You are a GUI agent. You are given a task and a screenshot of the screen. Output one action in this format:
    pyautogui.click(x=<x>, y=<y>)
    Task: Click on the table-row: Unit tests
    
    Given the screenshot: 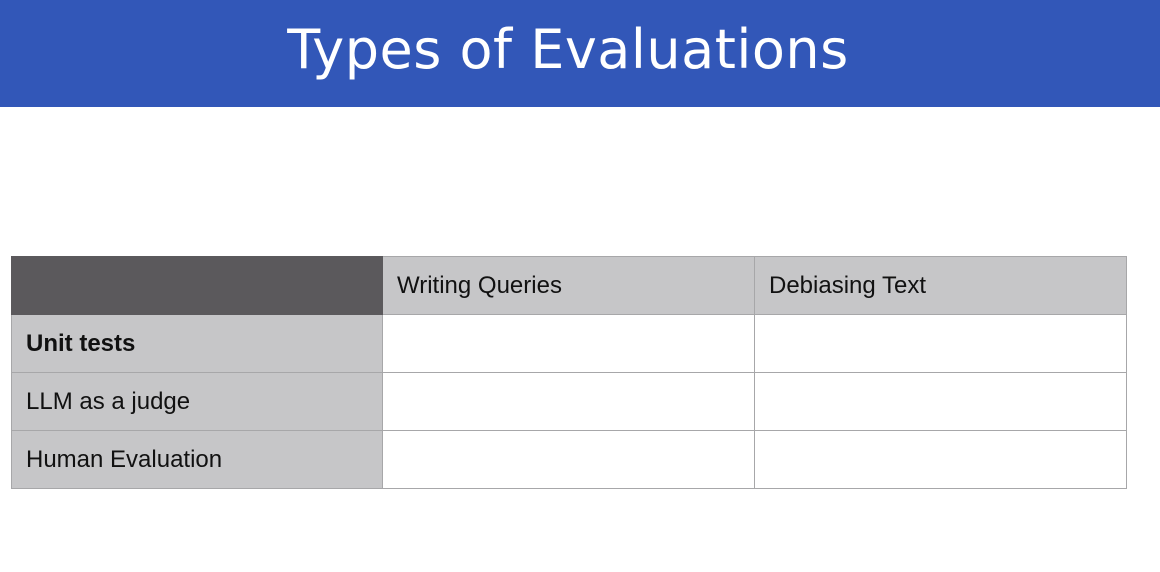 What is the action you would take?
    pyautogui.click(x=569, y=343)
    